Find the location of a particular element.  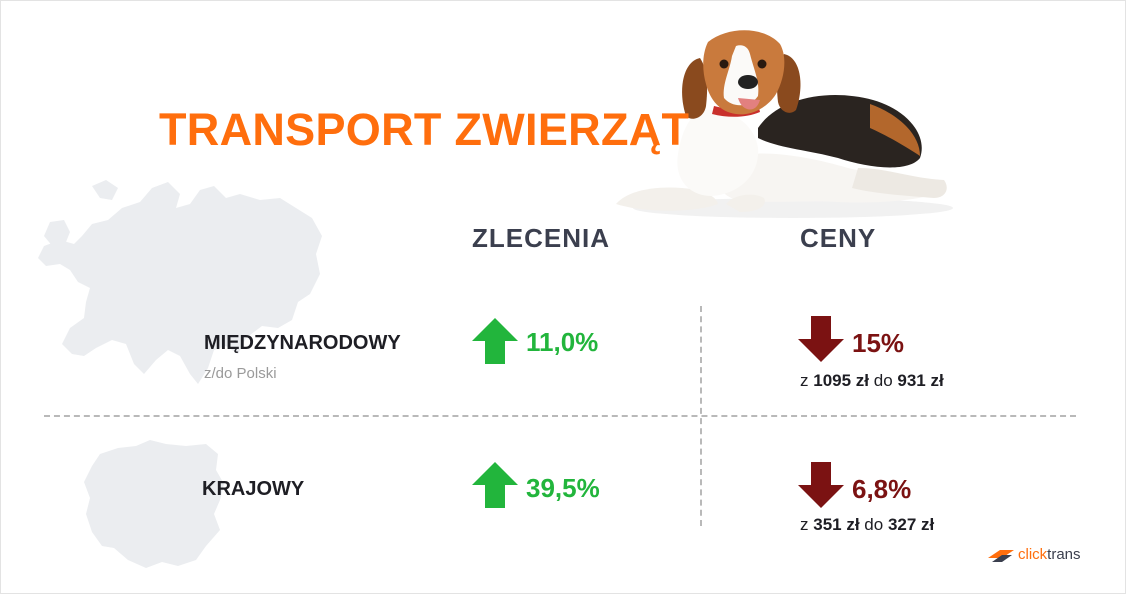

column-divider is located at coordinates (701, 416).